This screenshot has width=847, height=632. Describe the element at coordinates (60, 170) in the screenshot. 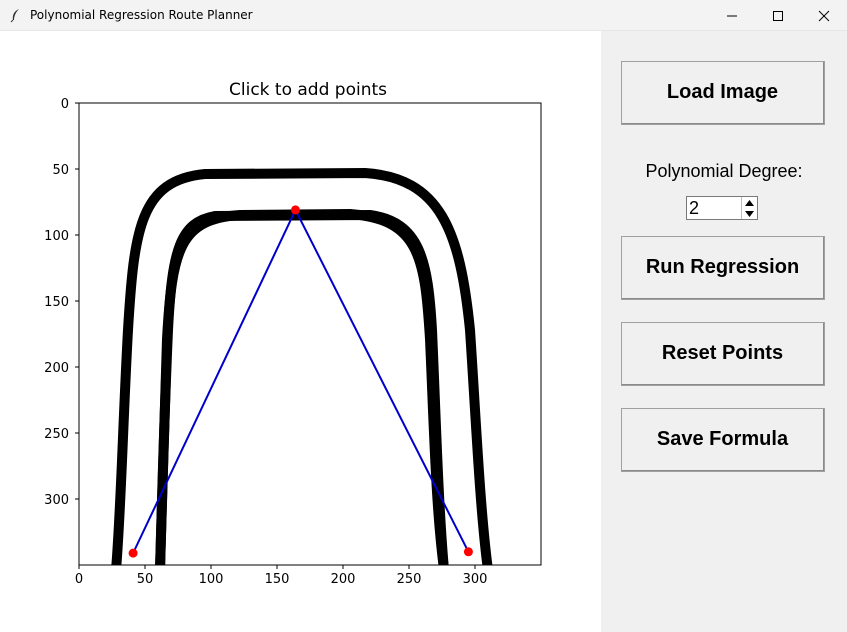

I see `y-tick-label: 50` at that location.